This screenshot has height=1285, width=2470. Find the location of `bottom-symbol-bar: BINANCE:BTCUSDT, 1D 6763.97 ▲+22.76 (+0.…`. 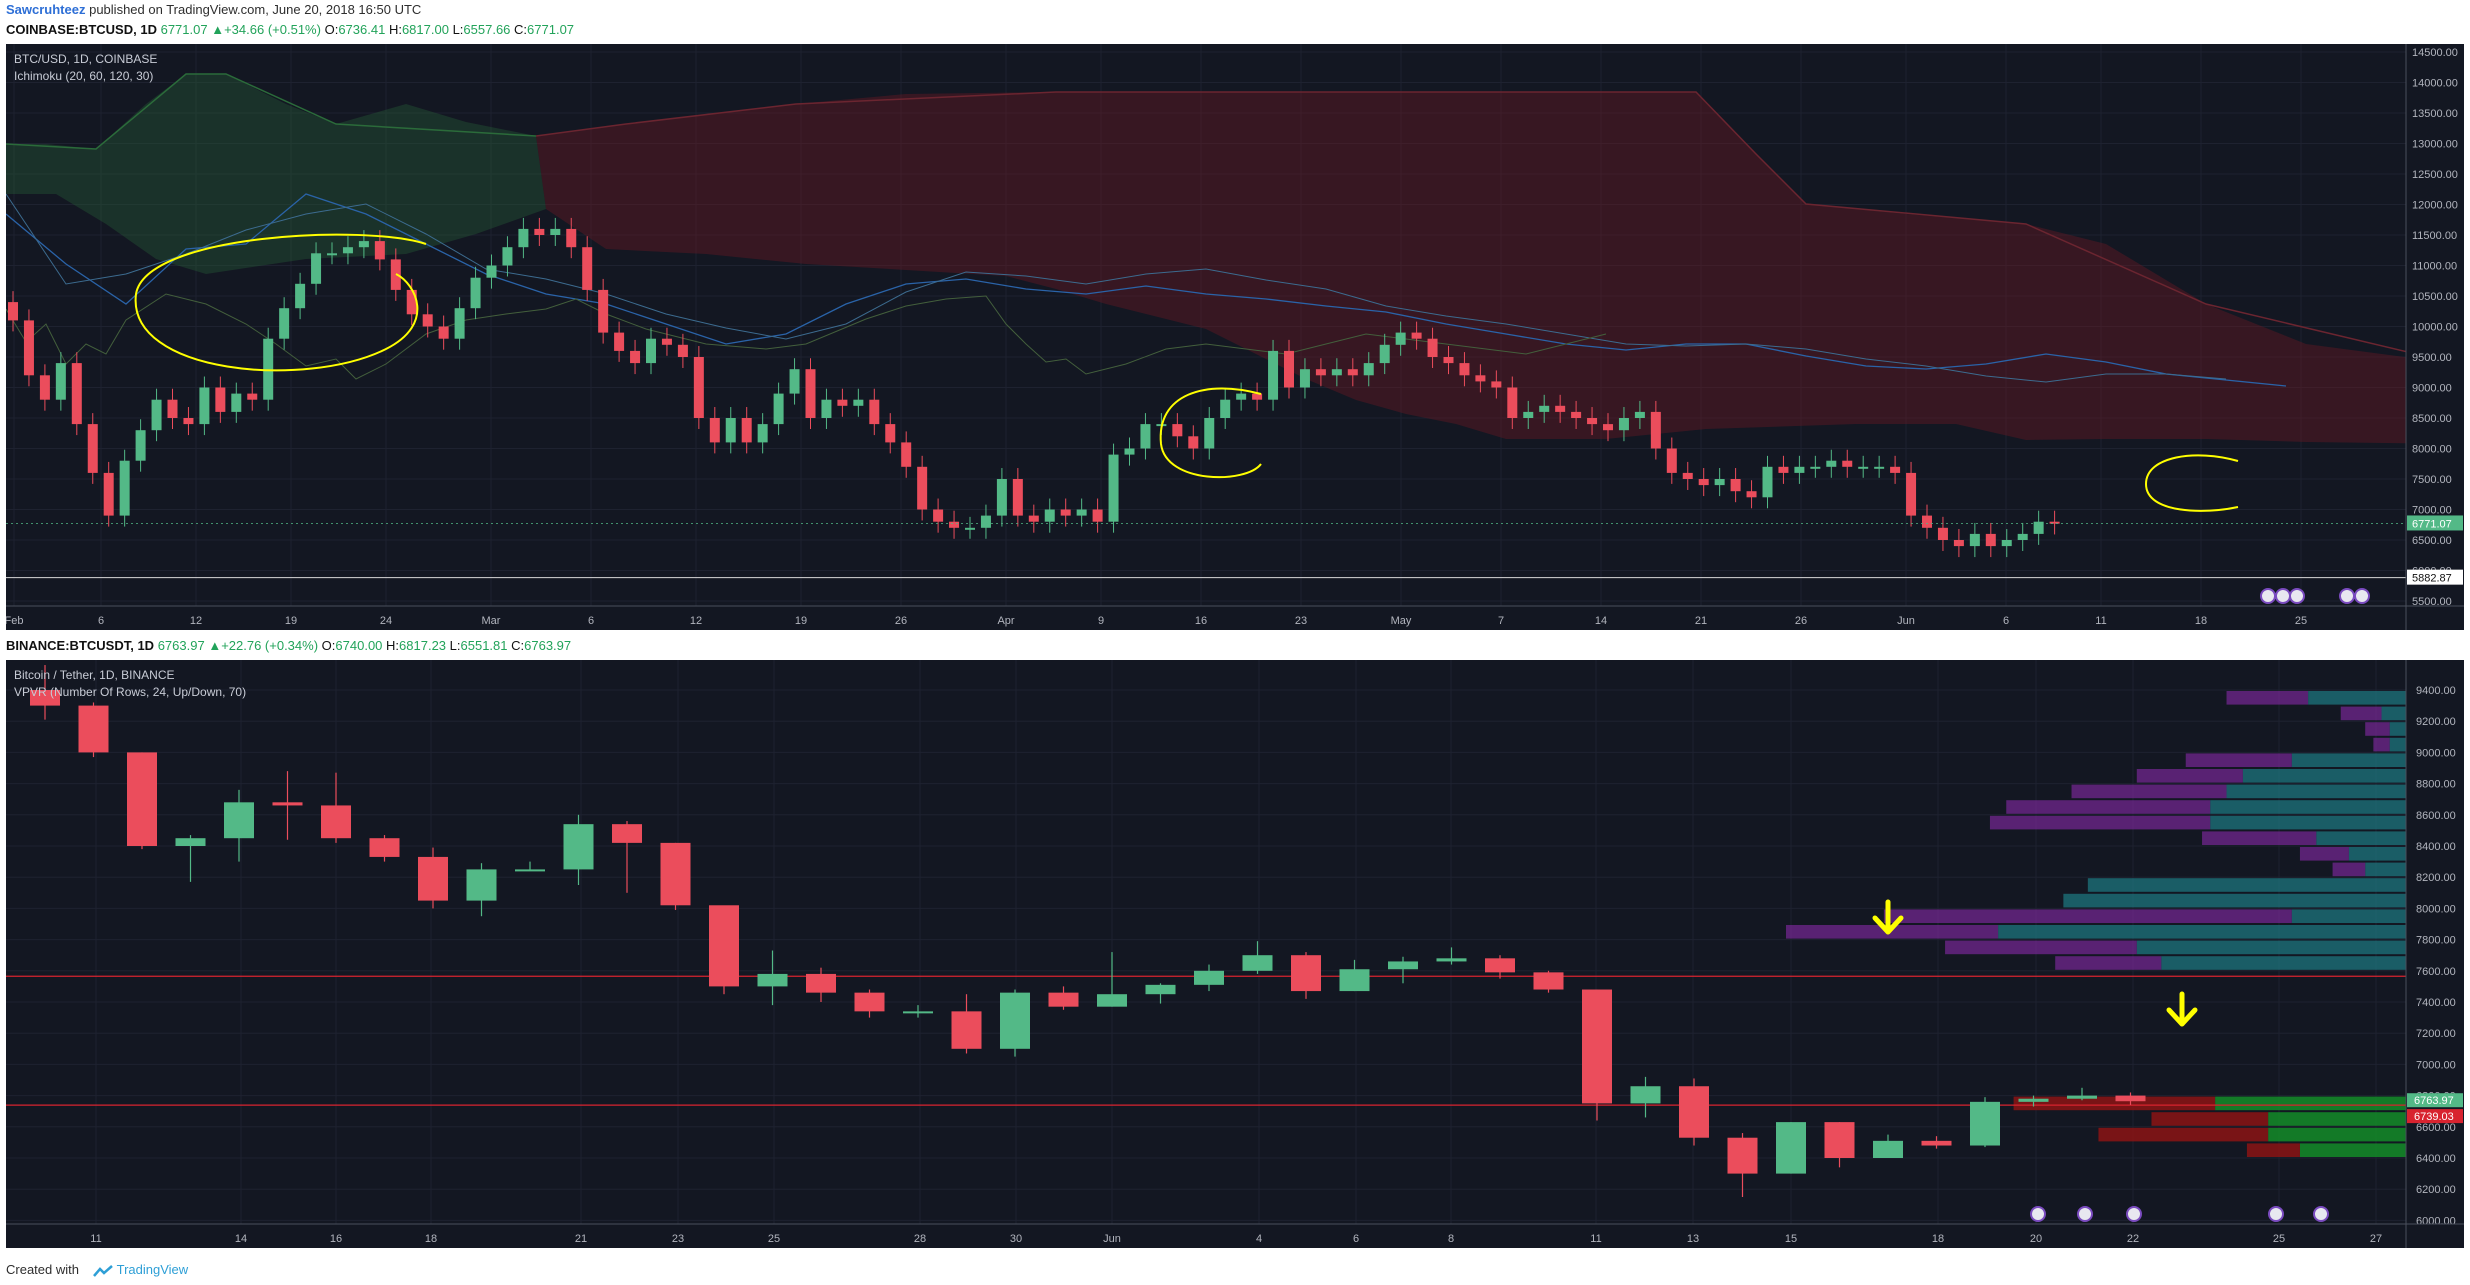

bottom-symbol-bar: BINANCE:BTCUSDT, 1D 6763.97 ▲+22.76 (+0.… is located at coordinates (288, 645).